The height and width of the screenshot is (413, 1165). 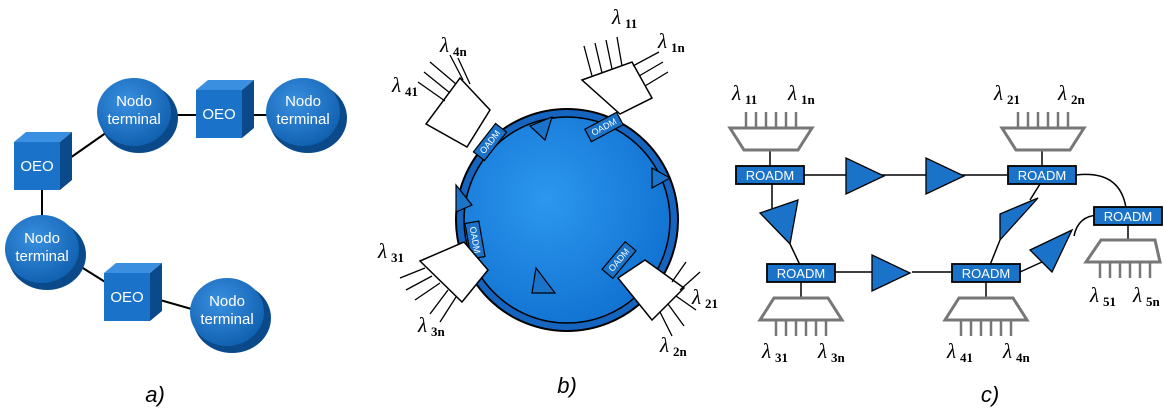 I want to click on lambda-label: λ 5n, so click(x=1146, y=296).